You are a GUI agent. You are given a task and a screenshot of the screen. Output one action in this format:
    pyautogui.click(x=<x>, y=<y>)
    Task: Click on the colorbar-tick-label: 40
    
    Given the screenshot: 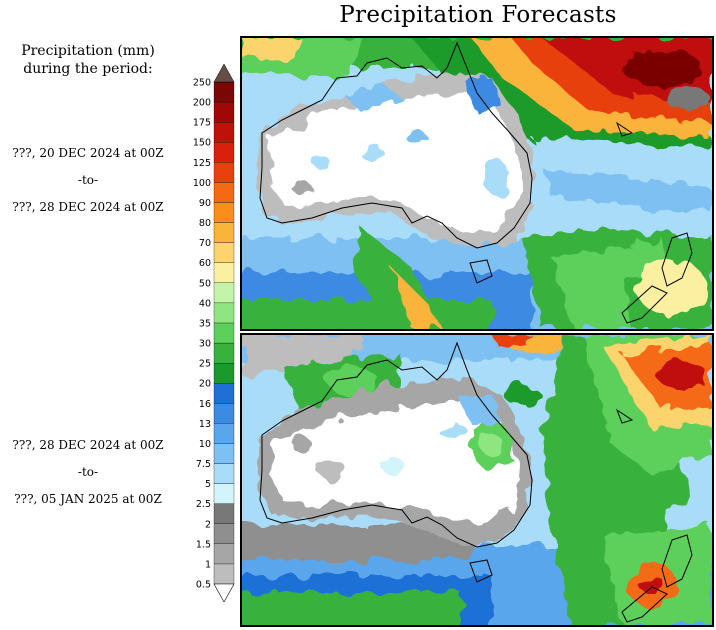 What is the action you would take?
    pyautogui.click(x=205, y=303)
    